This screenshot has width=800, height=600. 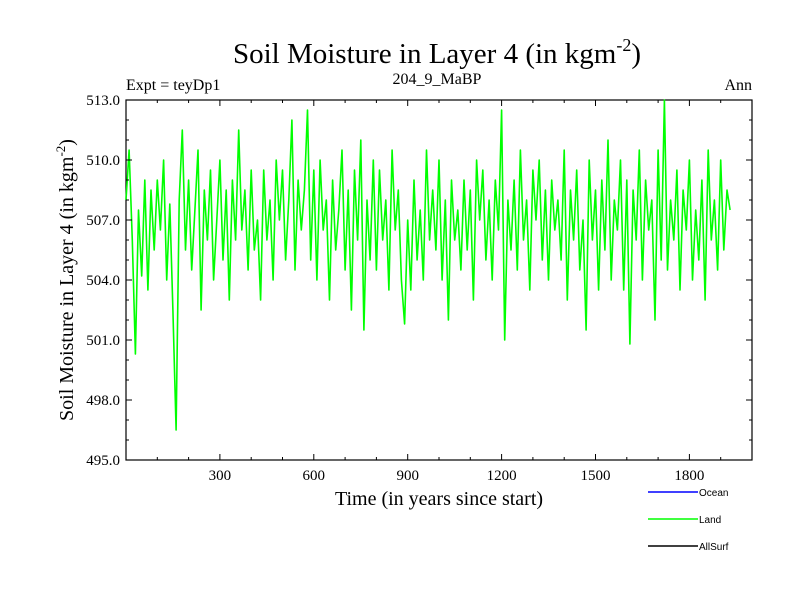 What do you see at coordinates (103, 461) in the screenshot?
I see `y-tick-label-0: 495.0` at bounding box center [103, 461].